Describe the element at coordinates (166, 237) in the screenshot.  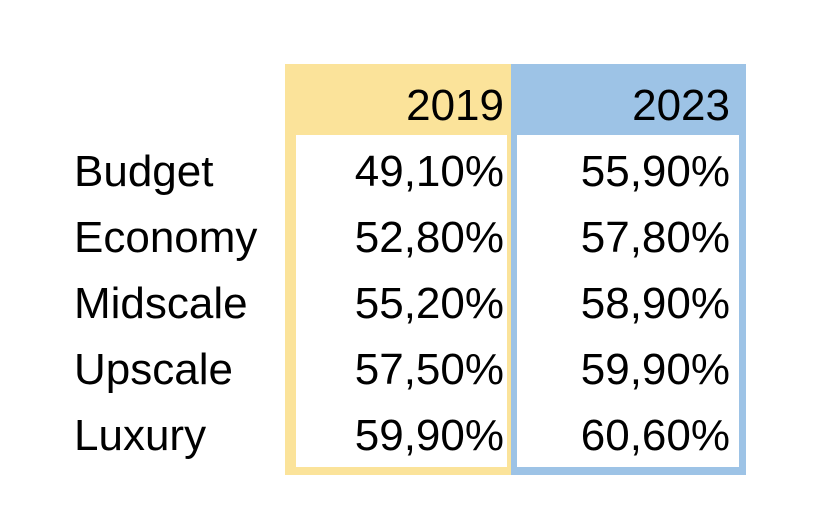
I see `row-label-economy: Economy` at that location.